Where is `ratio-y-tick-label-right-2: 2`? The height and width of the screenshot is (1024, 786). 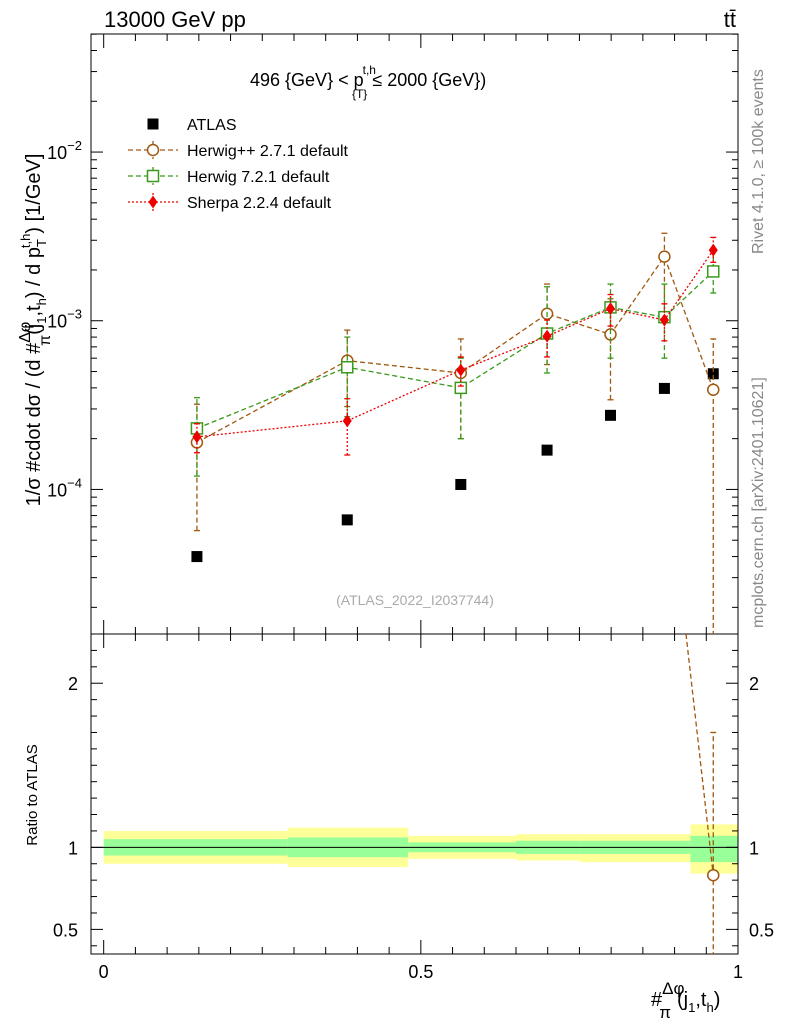 ratio-y-tick-label-right-2: 2 is located at coordinates (754, 684).